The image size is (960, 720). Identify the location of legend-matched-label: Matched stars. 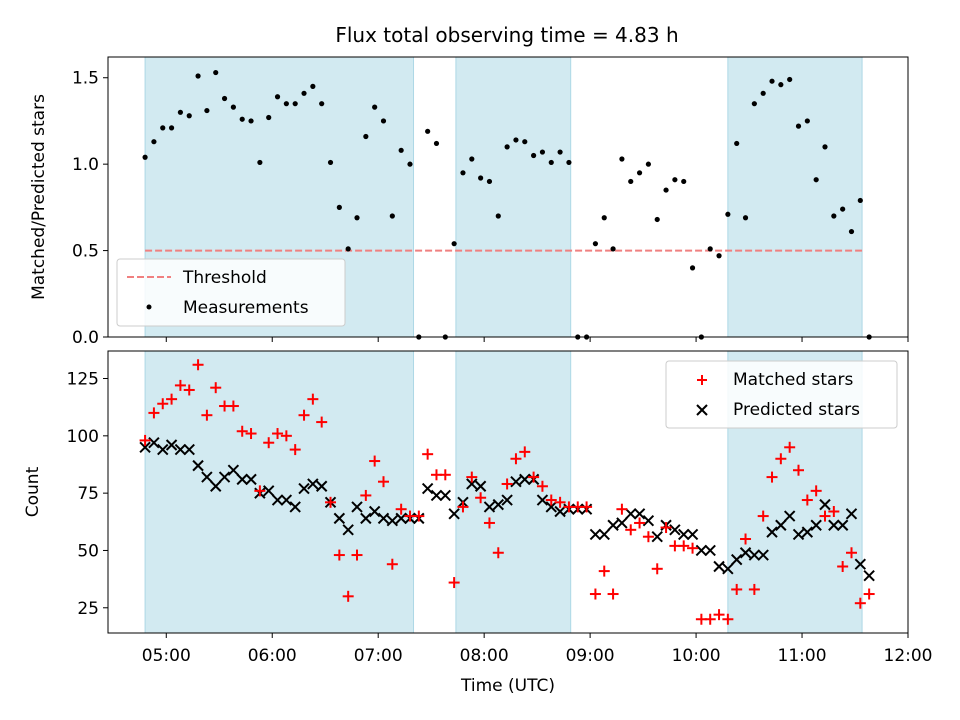
(793, 380).